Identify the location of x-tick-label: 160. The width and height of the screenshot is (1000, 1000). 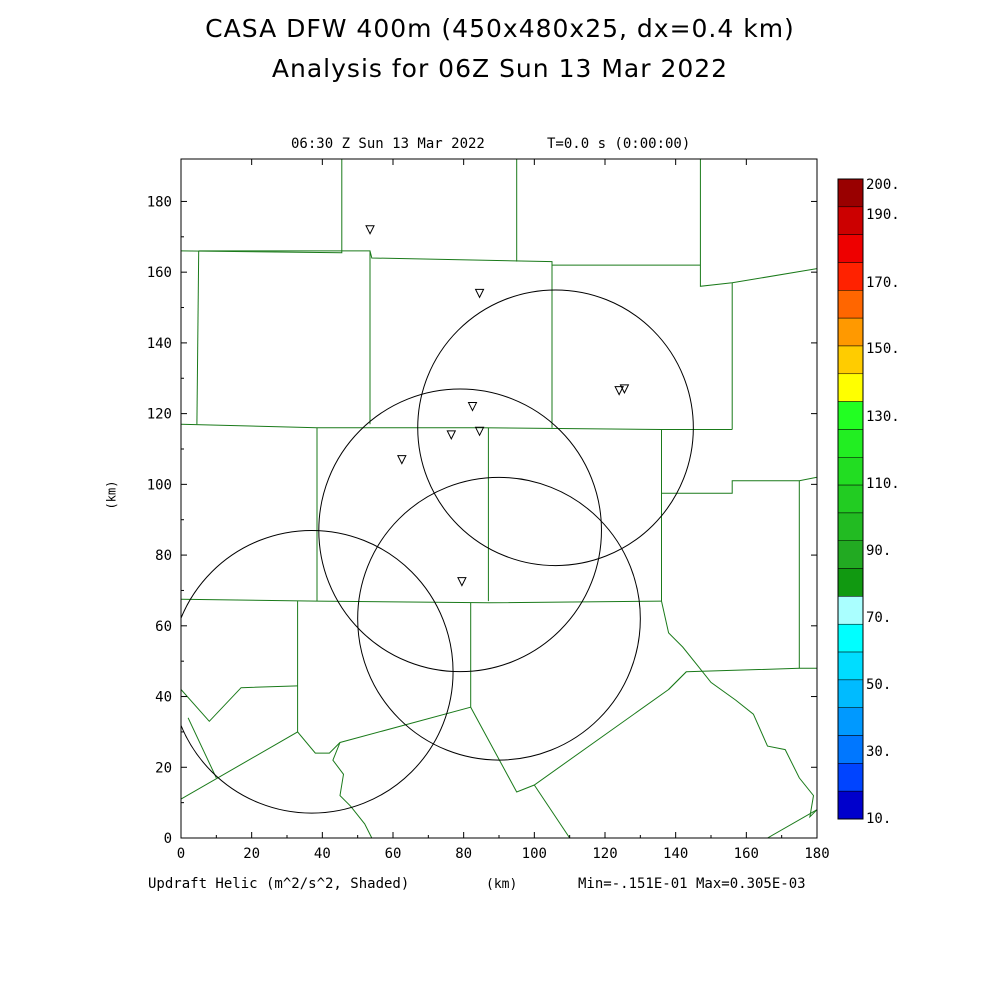
(746, 854).